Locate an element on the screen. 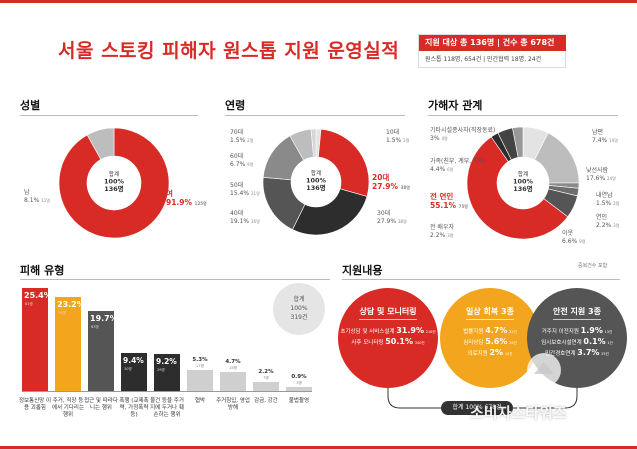 The image size is (637, 449). slice-pct: 4.4% is located at coordinates (438, 169).